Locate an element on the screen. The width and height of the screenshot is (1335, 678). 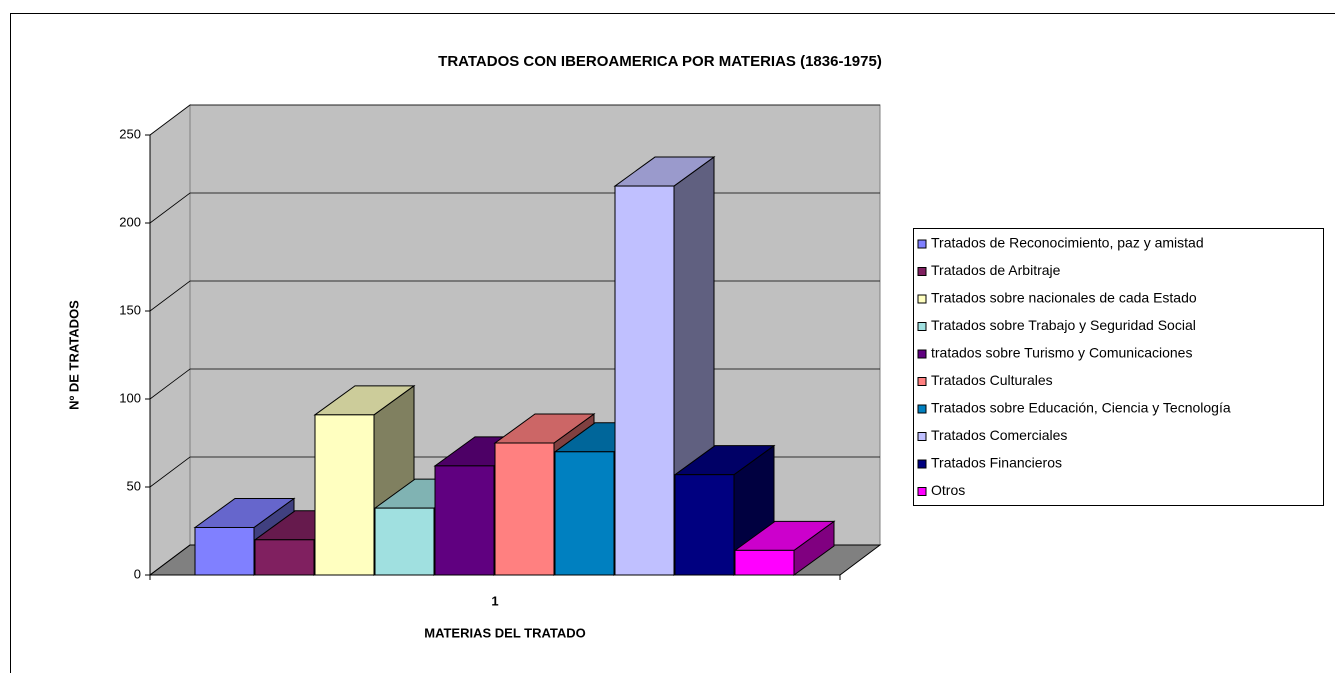
y-tick-label: 250 is located at coordinates (130, 133).